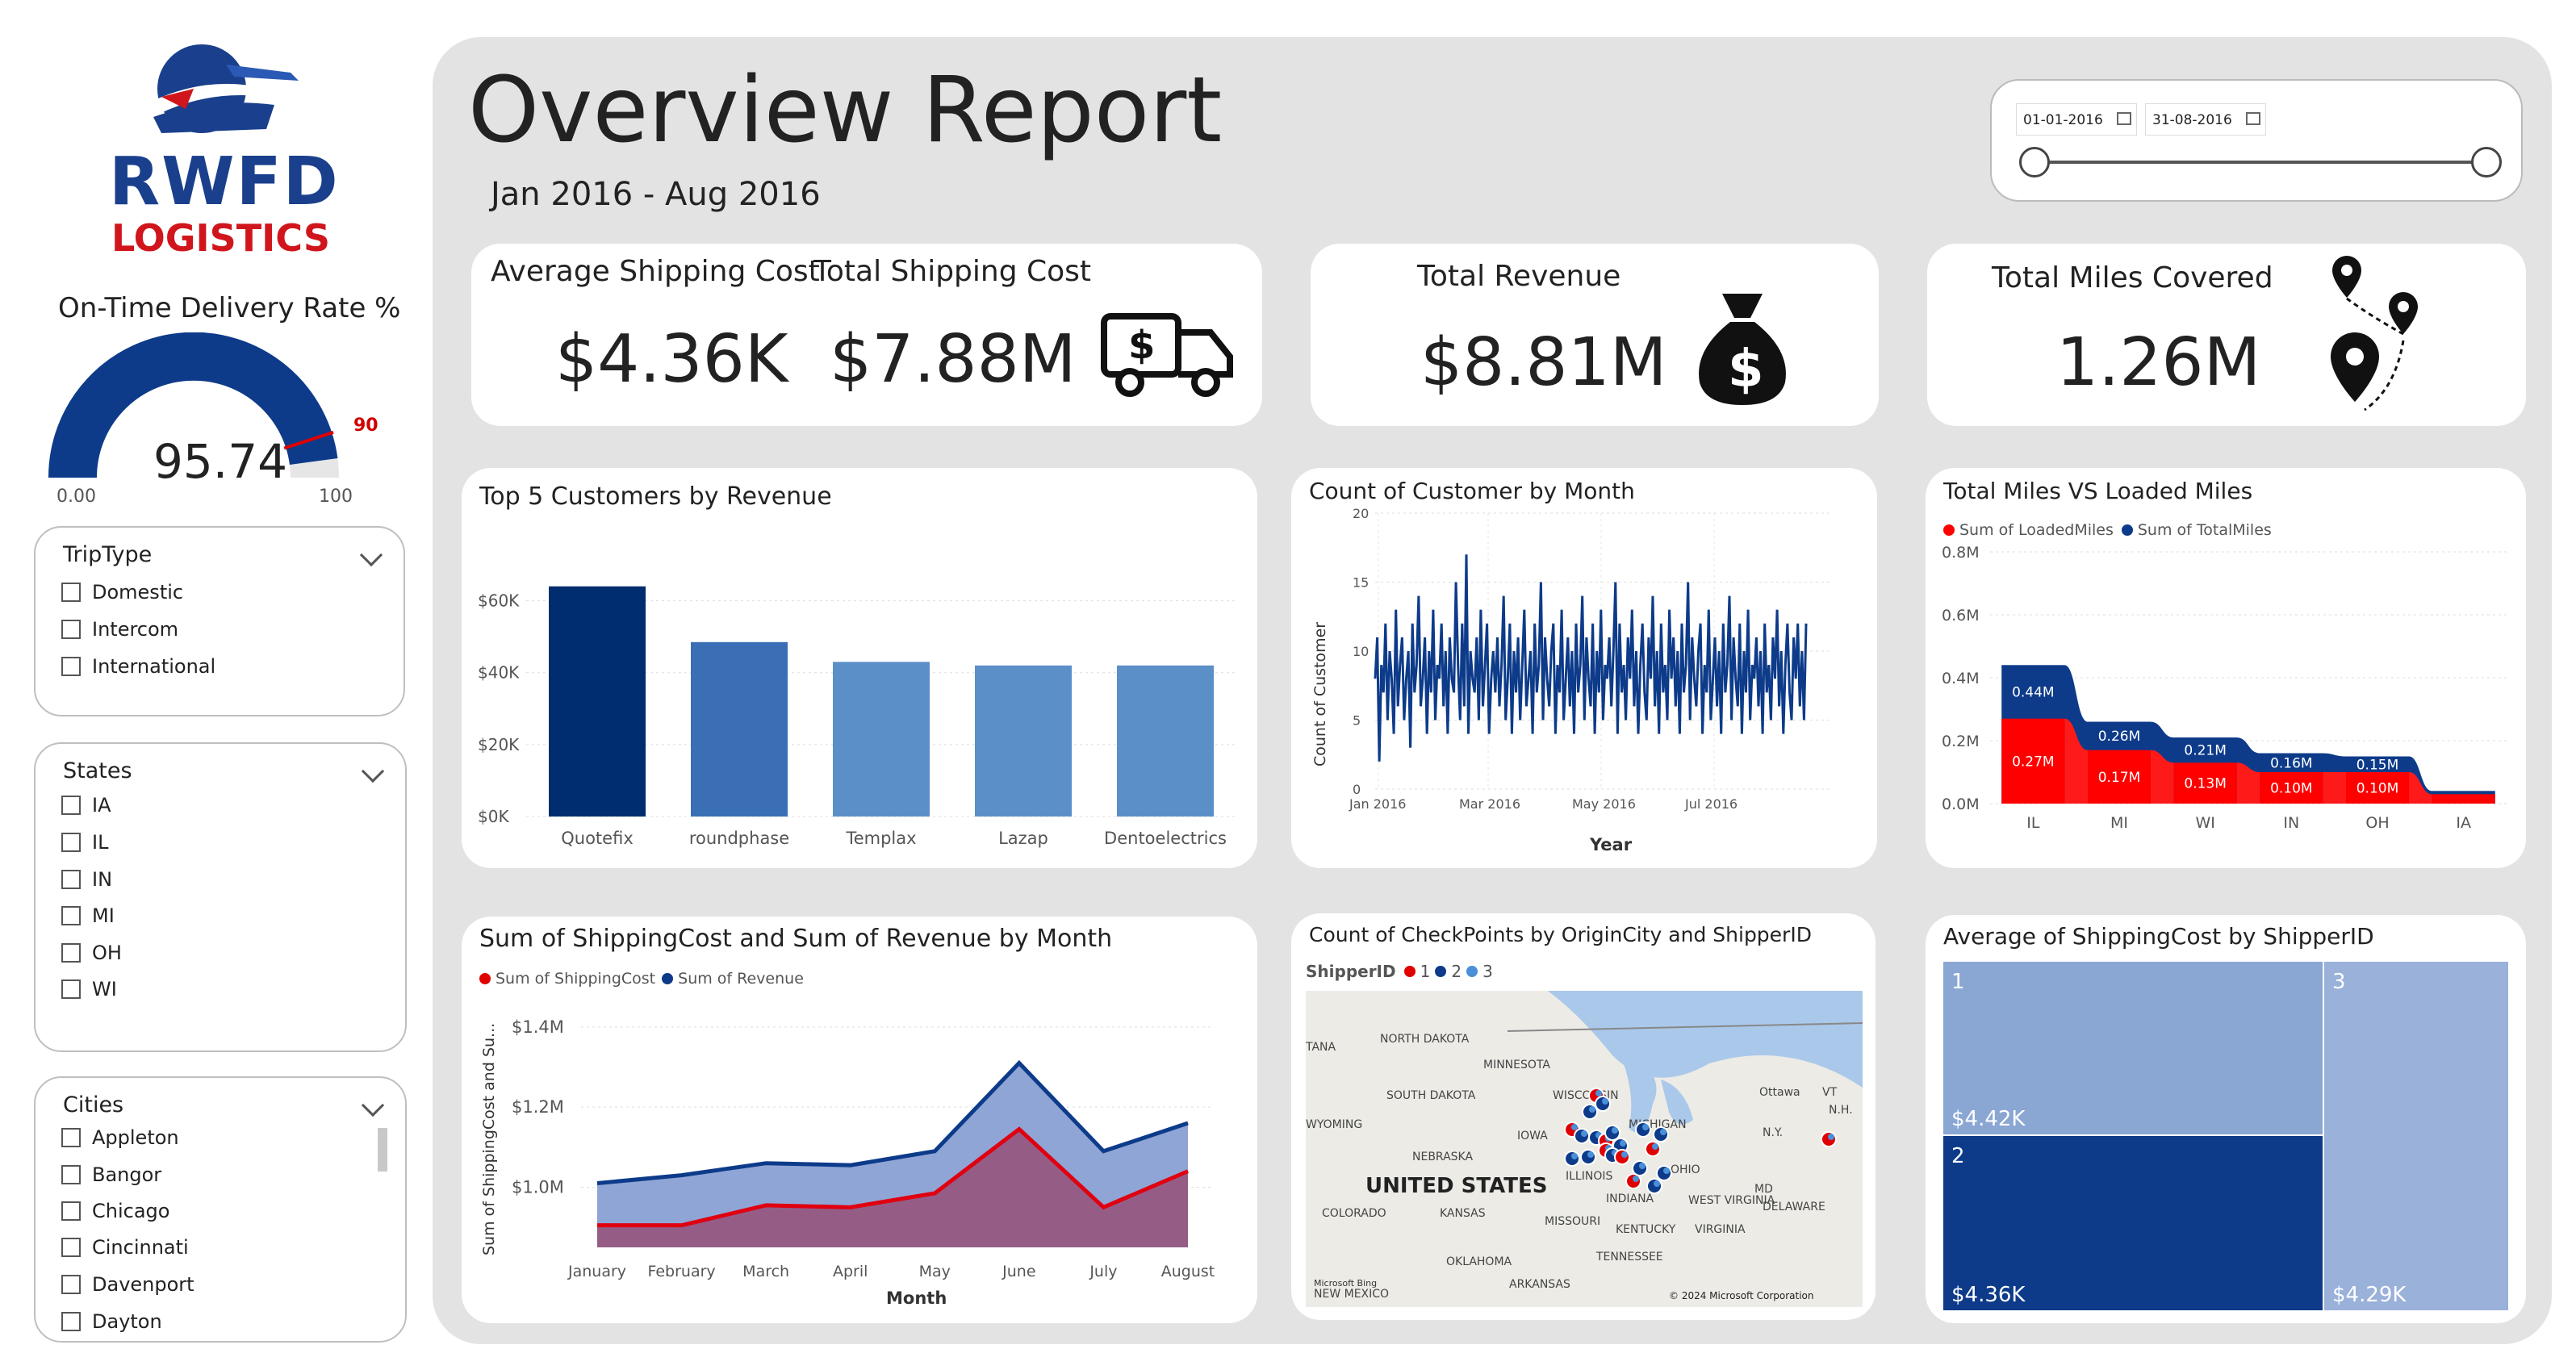 This screenshot has width=2576, height=1370. What do you see at coordinates (1591, 658) in the screenshot?
I see `series-line-customers` at bounding box center [1591, 658].